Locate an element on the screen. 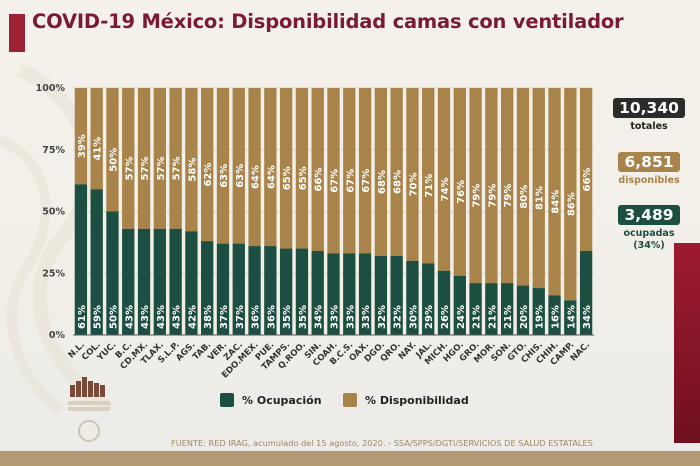  y-axis: 0% 25% 50% 75% 100% is located at coordinates (51, 212).